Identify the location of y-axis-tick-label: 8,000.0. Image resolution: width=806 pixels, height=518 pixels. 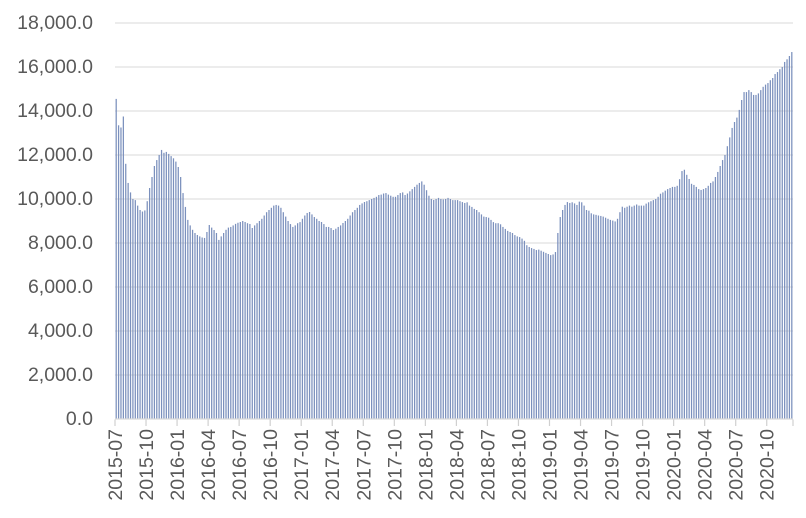
(60, 243).